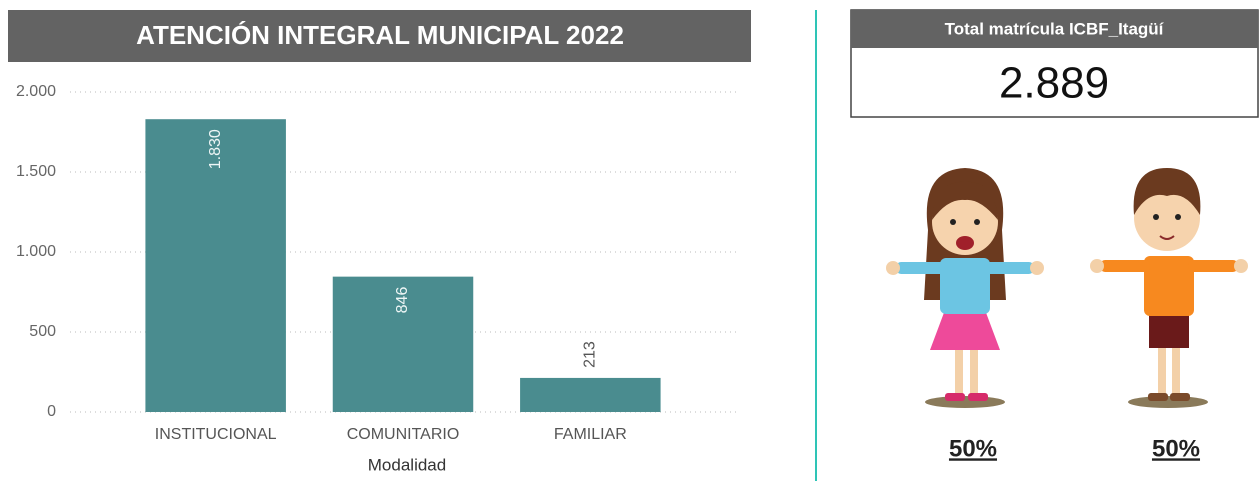 The image size is (1260, 481). I want to click on chart-title: ATENCIÓN INTEGRAL MUNICIPAL 2022, so click(380, 35).